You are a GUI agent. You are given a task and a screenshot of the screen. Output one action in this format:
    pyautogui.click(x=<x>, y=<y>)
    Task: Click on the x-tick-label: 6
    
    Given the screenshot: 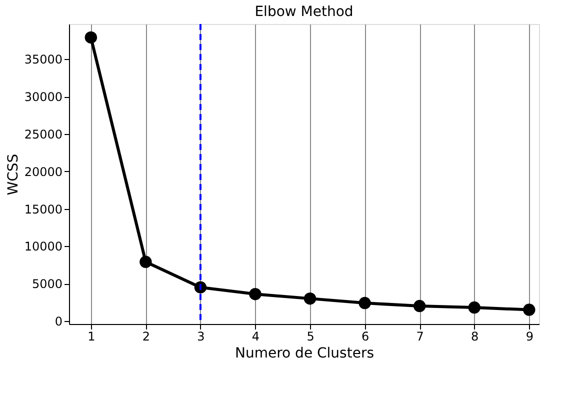 What is the action you would take?
    pyautogui.click(x=365, y=337)
    